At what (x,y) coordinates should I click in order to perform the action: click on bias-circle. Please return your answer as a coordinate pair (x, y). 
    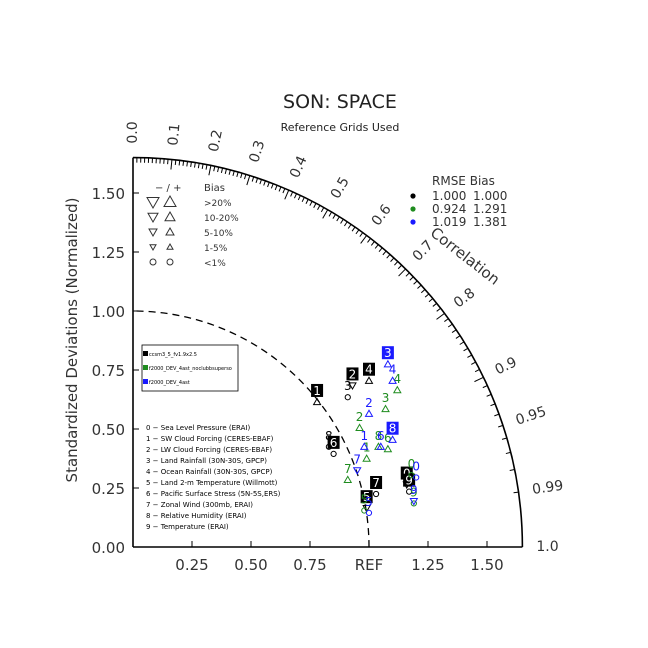
    Looking at the image, I should click on (153, 262).